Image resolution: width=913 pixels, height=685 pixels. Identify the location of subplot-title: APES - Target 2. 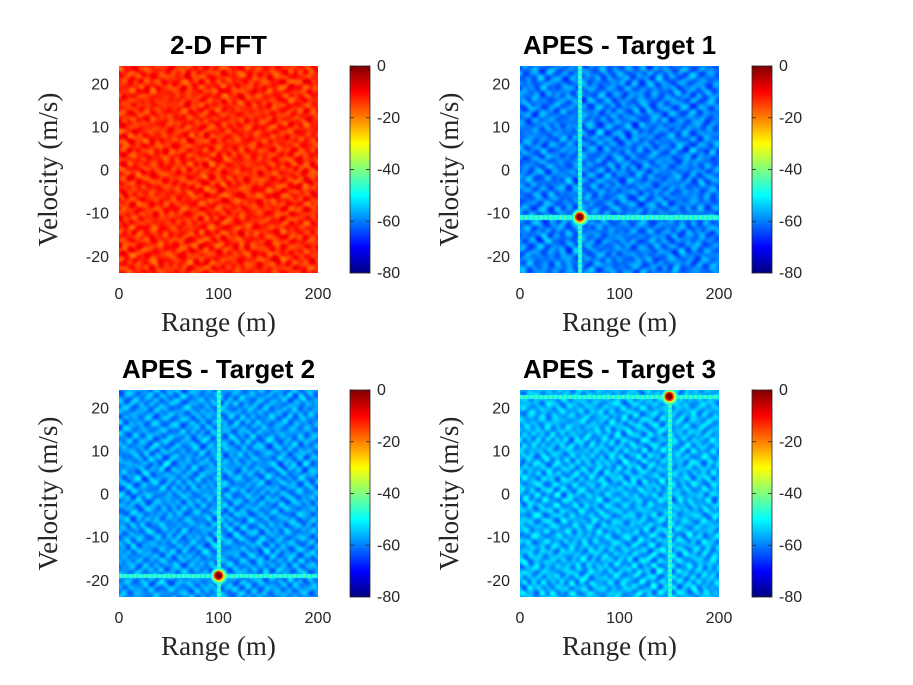
(218, 369).